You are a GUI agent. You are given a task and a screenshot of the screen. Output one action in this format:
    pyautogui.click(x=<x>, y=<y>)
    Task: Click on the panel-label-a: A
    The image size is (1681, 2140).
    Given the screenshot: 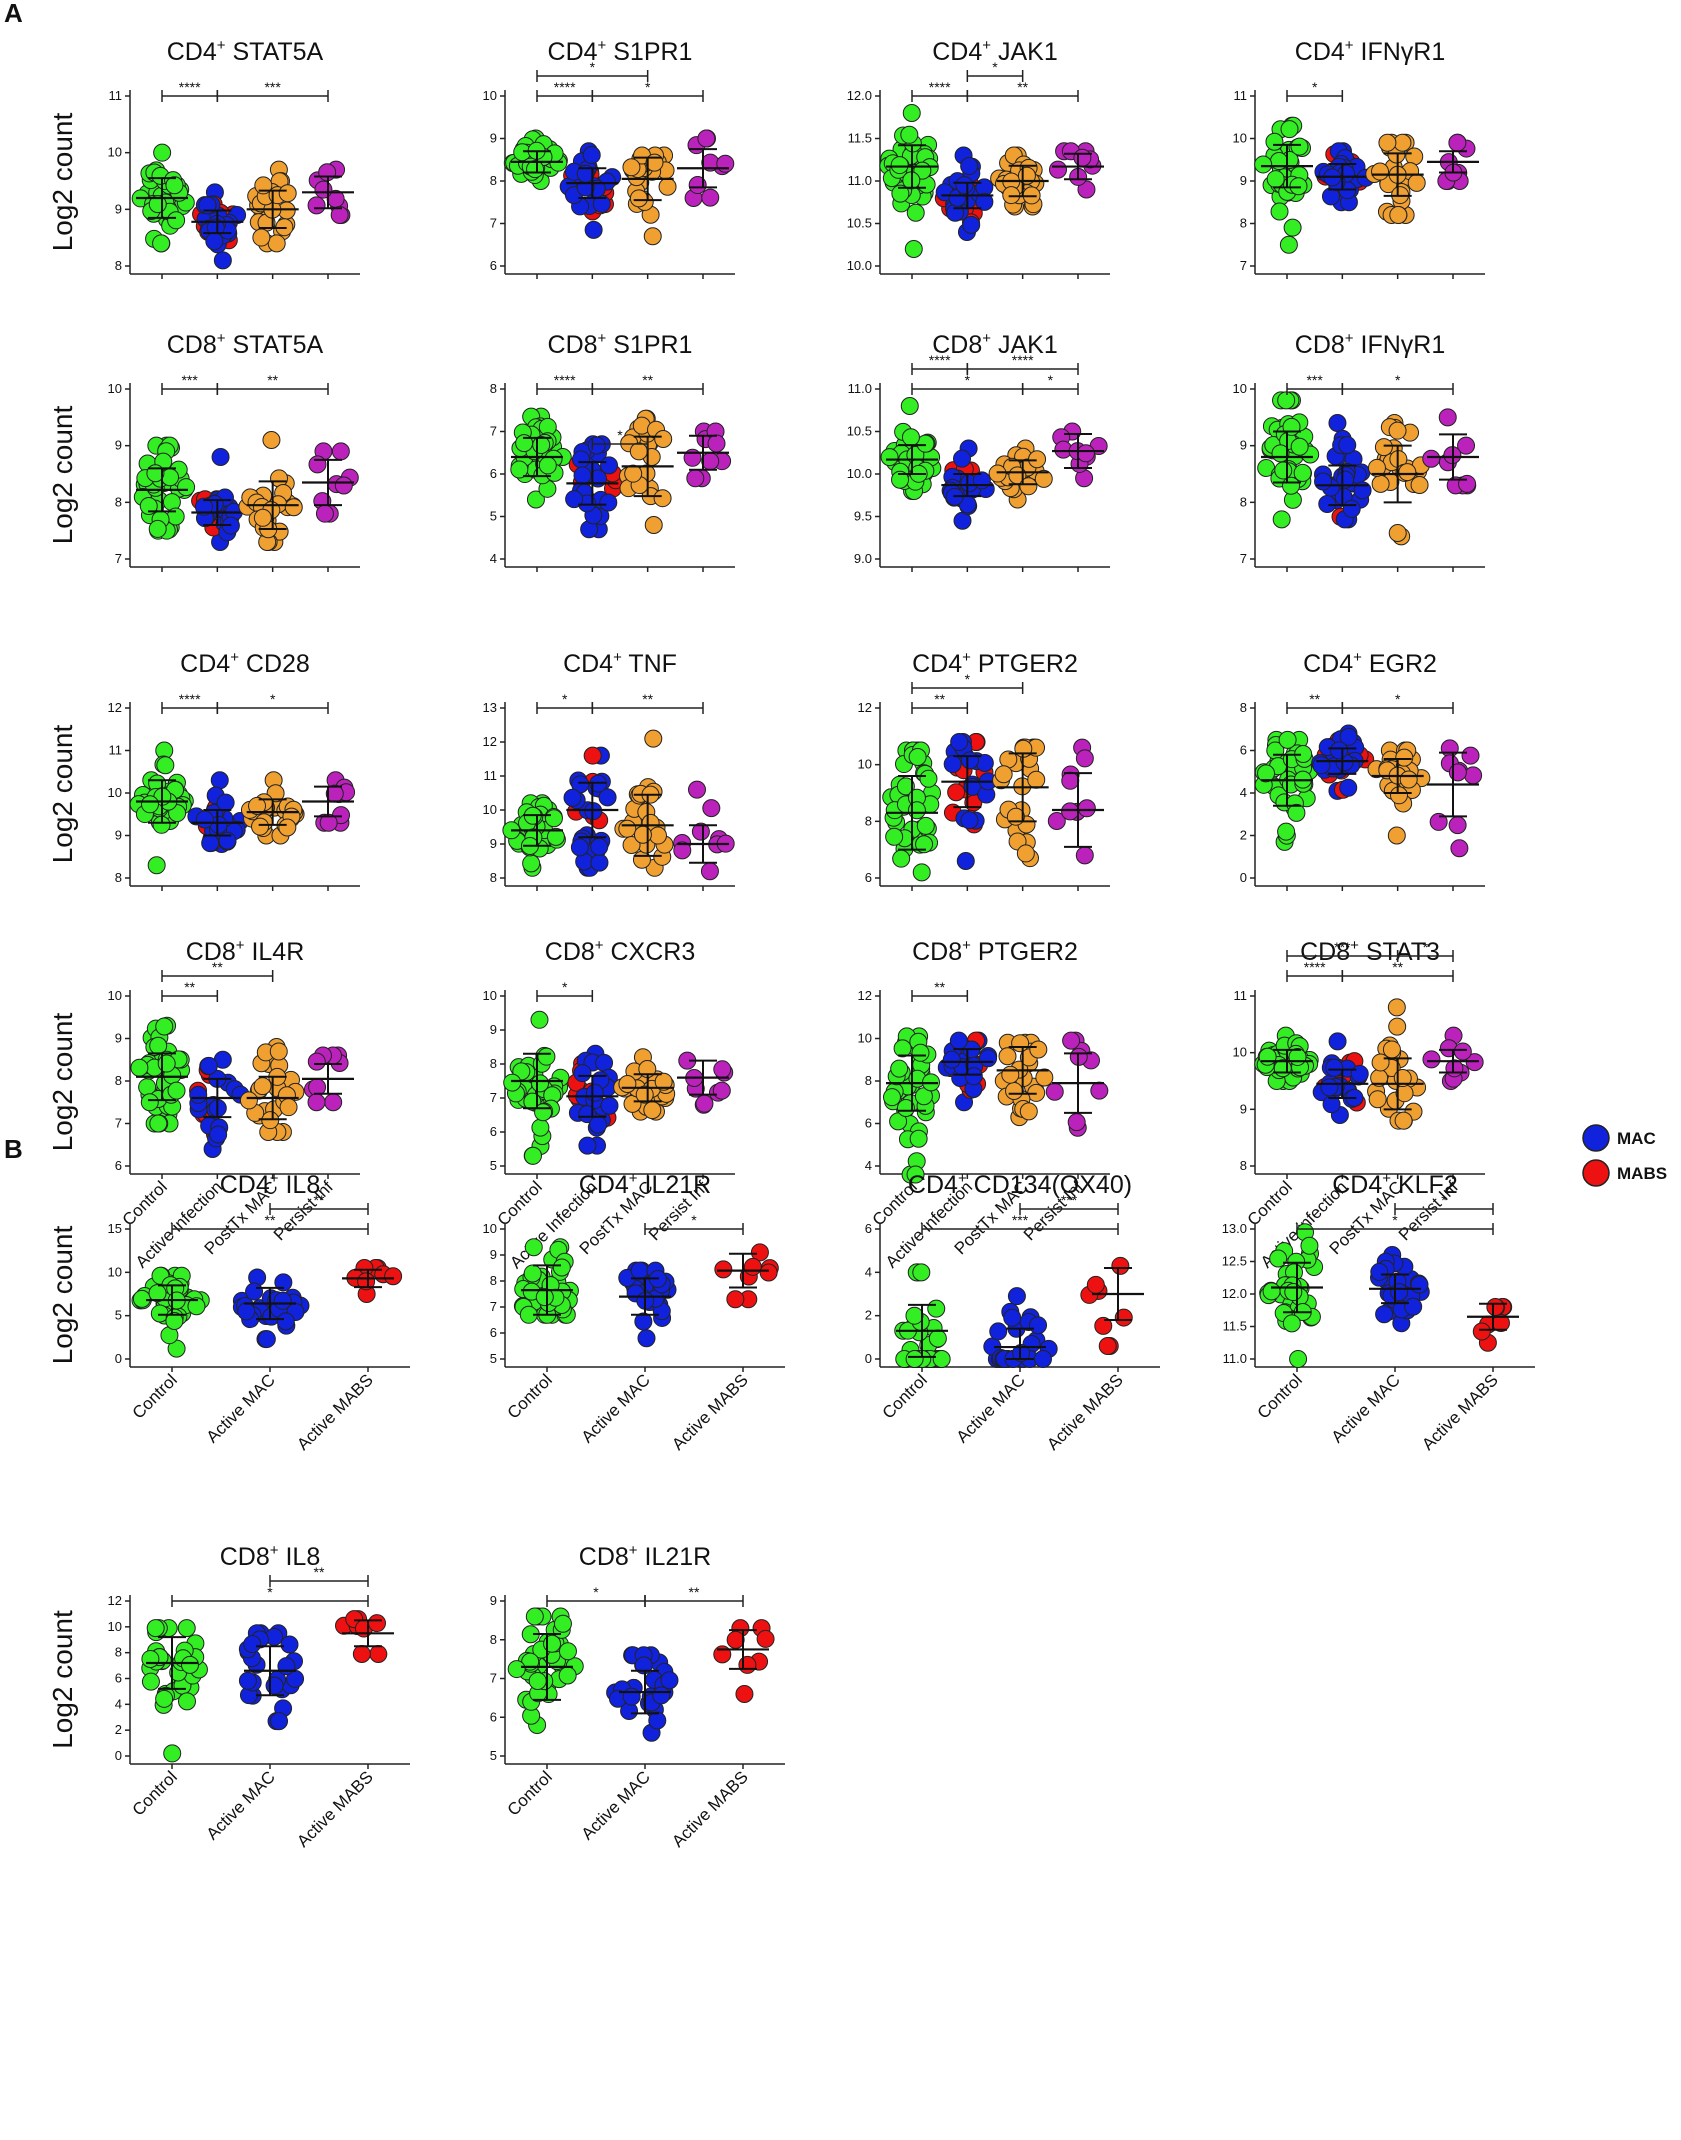 What is the action you would take?
    pyautogui.click(x=13, y=14)
    